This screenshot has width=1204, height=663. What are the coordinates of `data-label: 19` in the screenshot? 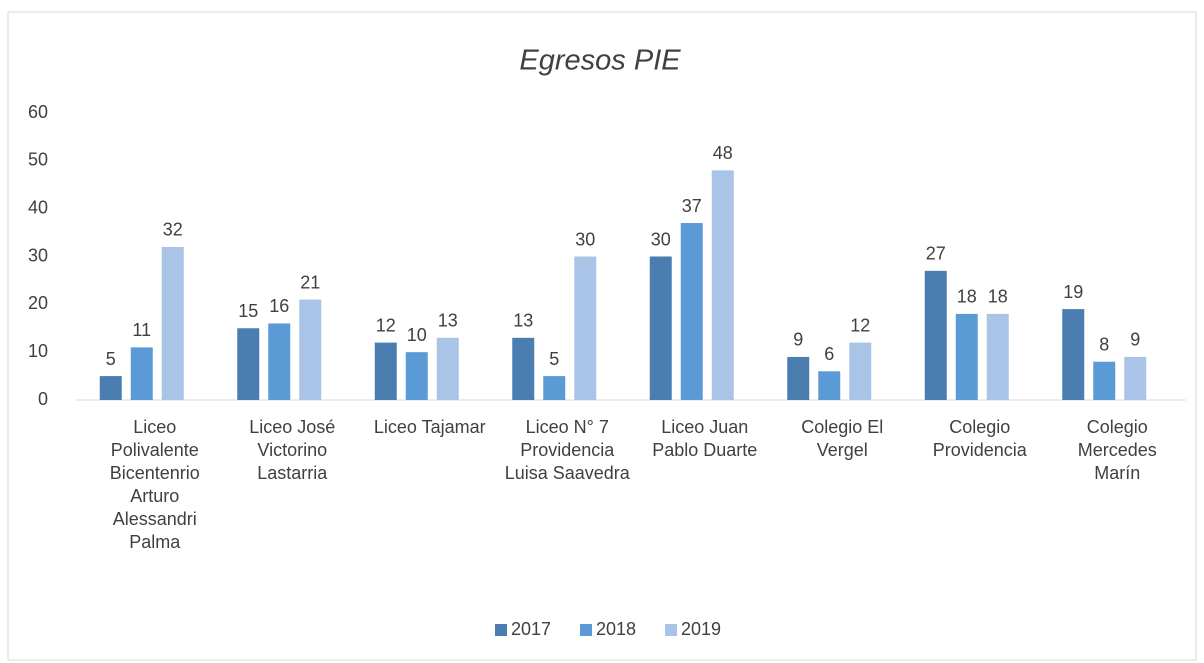 It's located at (1073, 292).